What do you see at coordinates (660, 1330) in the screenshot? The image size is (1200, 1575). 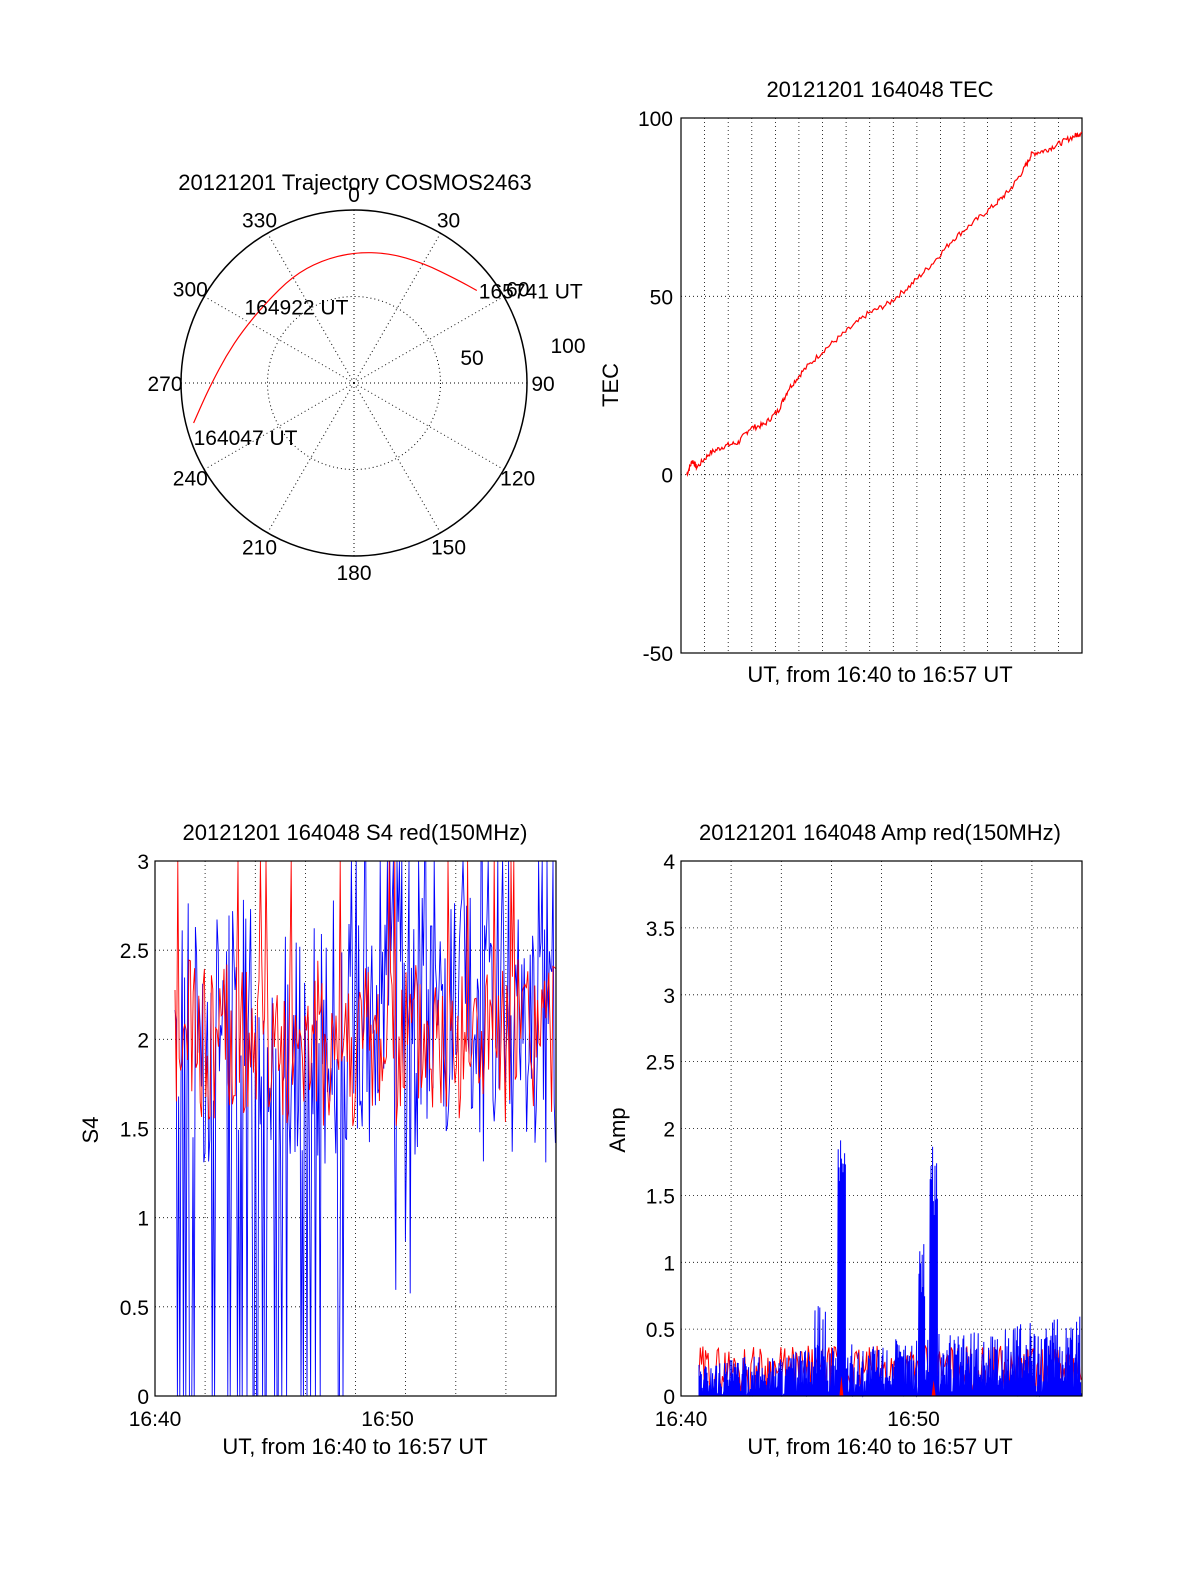 I see `amp-y-tick-label: 0.5` at bounding box center [660, 1330].